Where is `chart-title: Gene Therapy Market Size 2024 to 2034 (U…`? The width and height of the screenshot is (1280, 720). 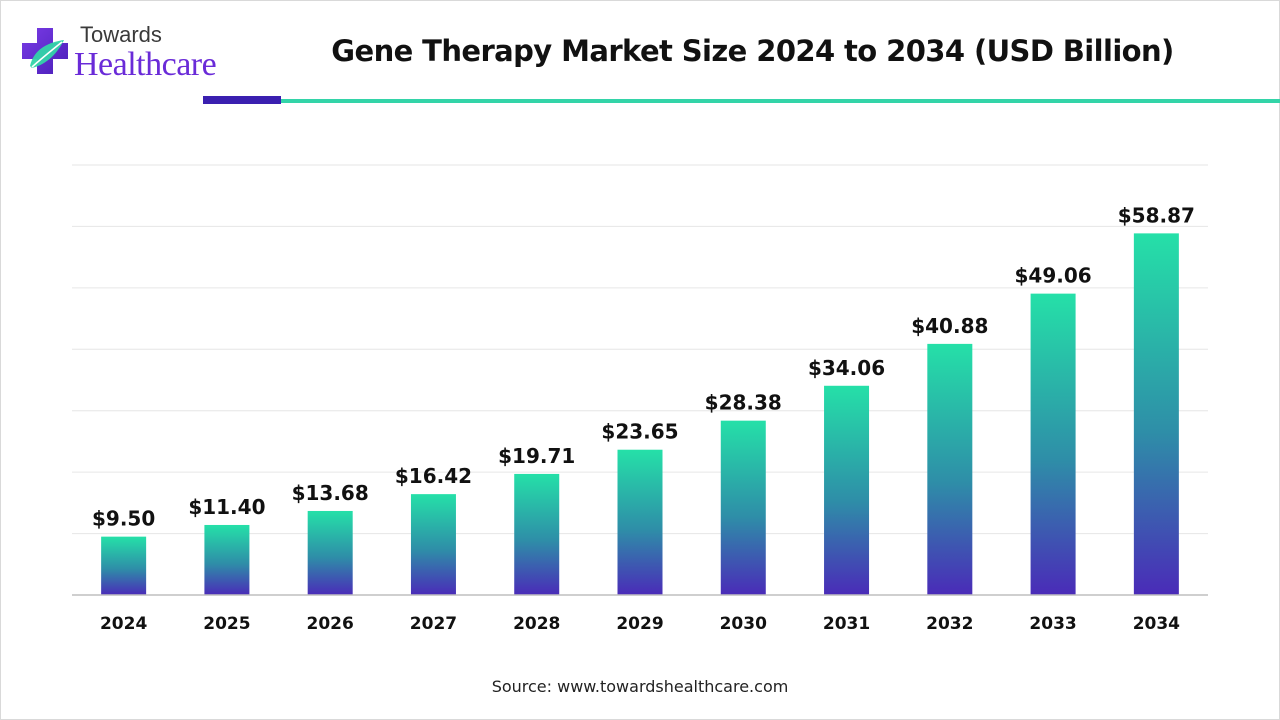 chart-title: Gene Therapy Market Size 2024 to 2034 (U… is located at coordinates (752, 51).